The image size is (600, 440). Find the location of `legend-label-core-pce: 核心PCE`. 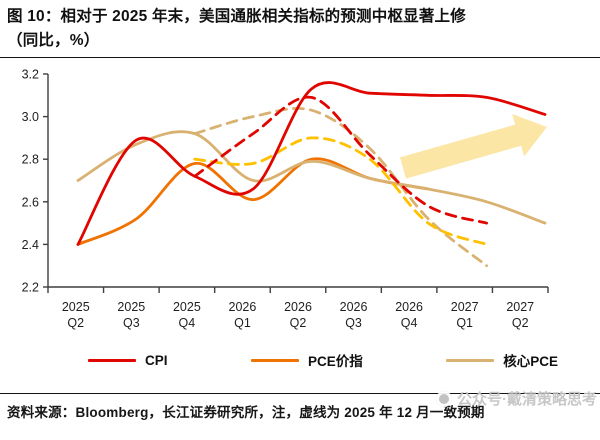

legend-label-core-pce: 核心PCE is located at coordinates (530, 361).